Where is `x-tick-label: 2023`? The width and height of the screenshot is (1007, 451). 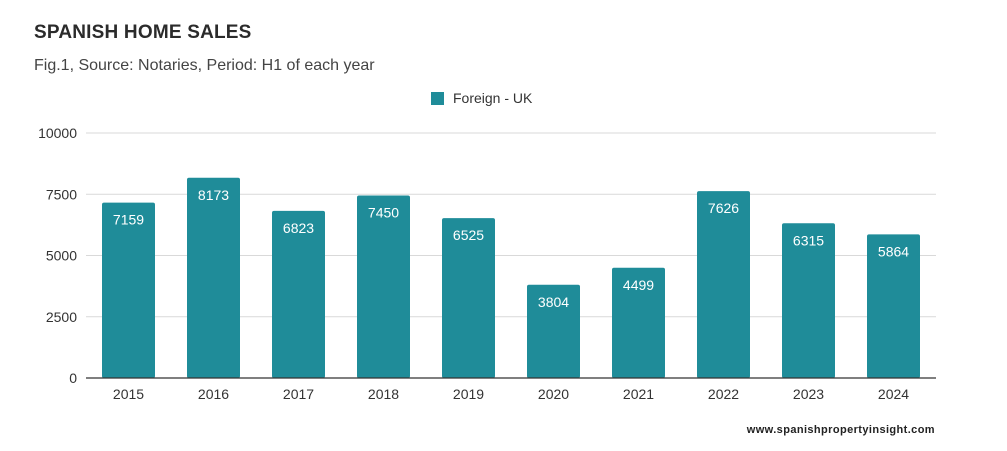
x-tick-label: 2023 is located at coordinates (808, 394).